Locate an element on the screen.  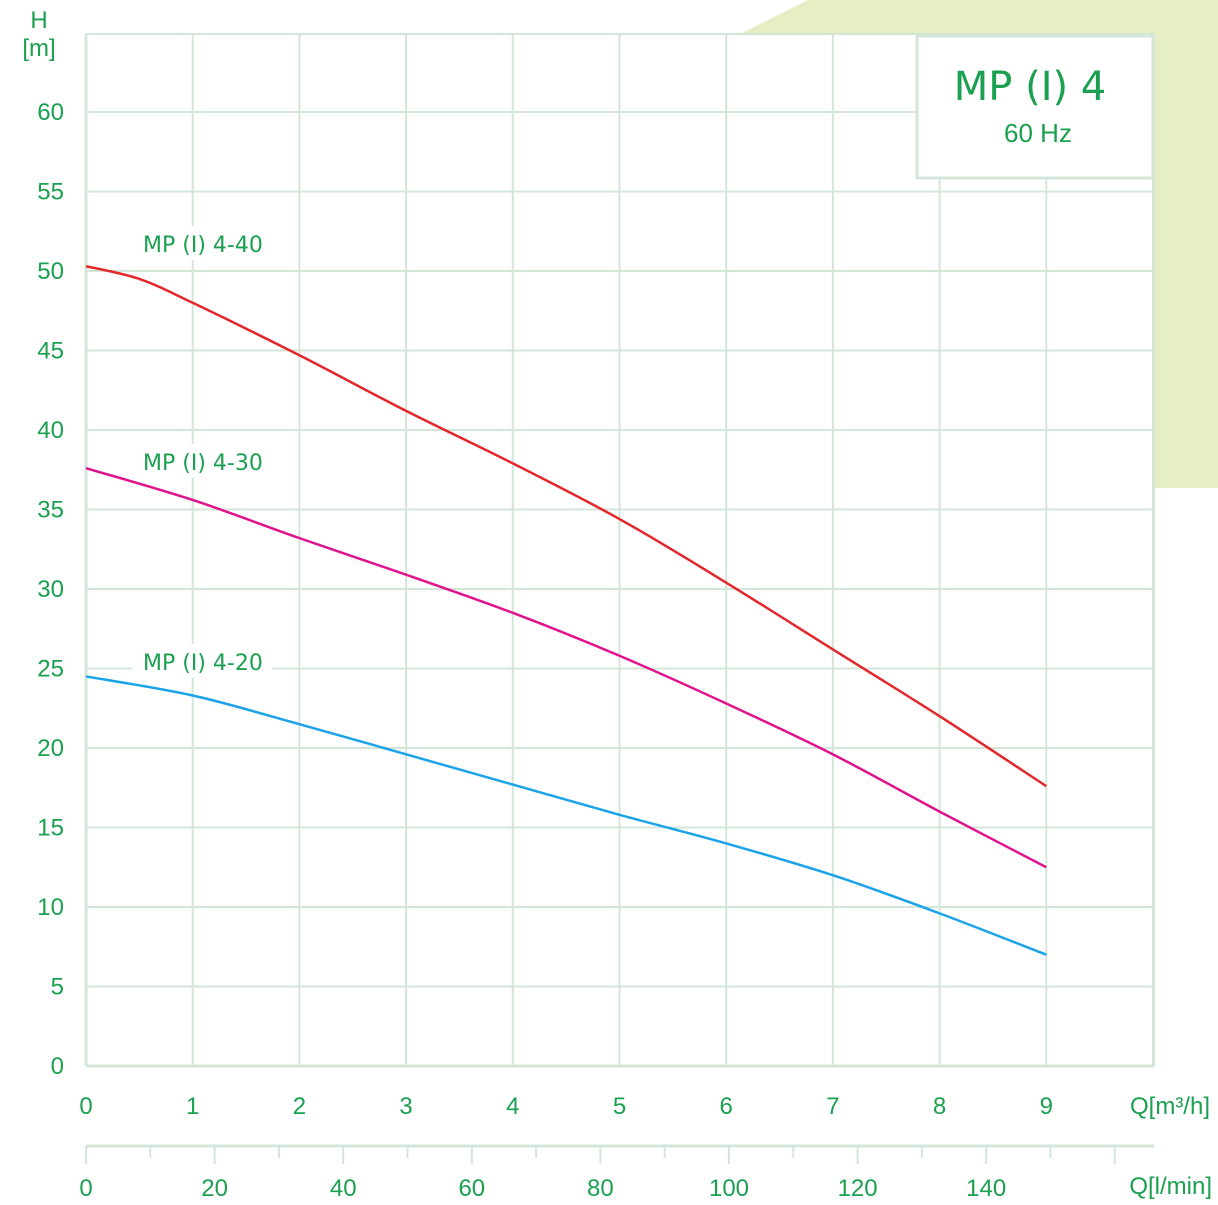
x1-tick-label: 2 is located at coordinates (299, 1106).